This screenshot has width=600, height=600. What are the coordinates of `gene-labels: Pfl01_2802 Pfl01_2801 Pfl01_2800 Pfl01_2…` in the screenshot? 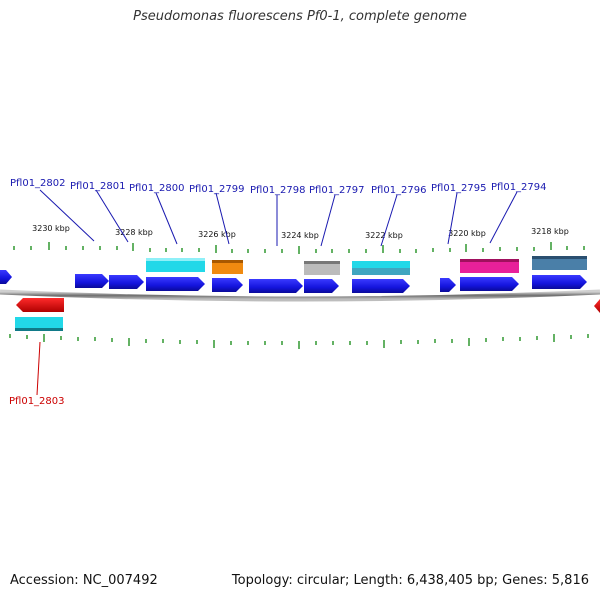 It's located at (278, 187).